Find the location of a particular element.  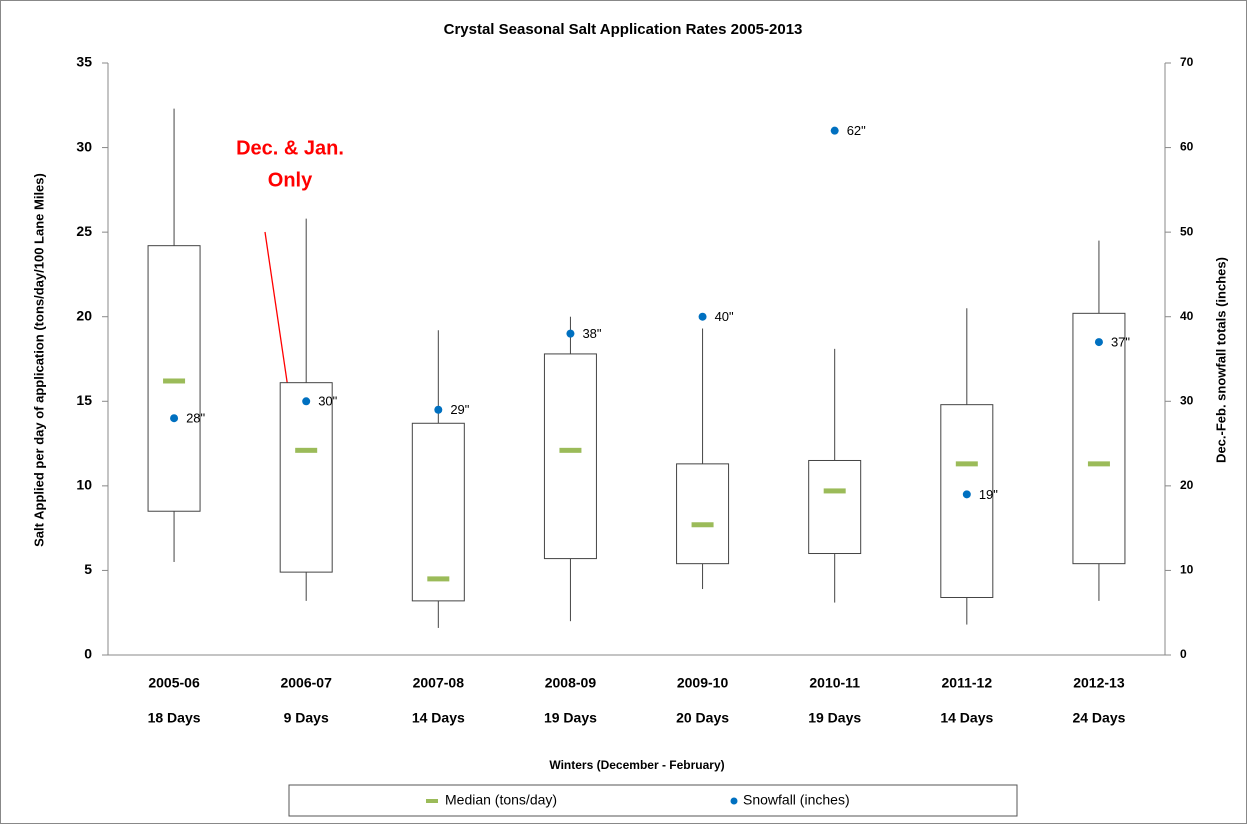

x-tick-label: 2006-07 is located at coordinates (306, 683).